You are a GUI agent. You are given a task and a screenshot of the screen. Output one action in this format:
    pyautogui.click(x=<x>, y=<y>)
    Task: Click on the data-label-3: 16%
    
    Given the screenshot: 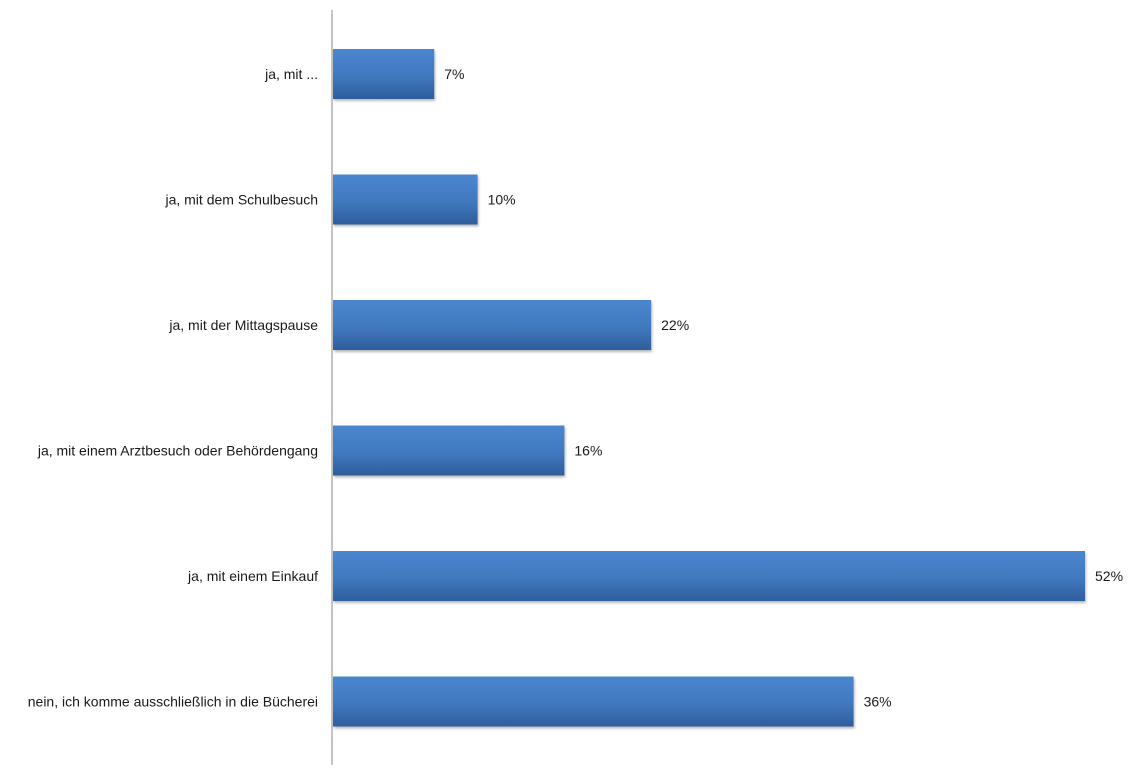 What is the action you would take?
    pyautogui.click(x=588, y=451)
    